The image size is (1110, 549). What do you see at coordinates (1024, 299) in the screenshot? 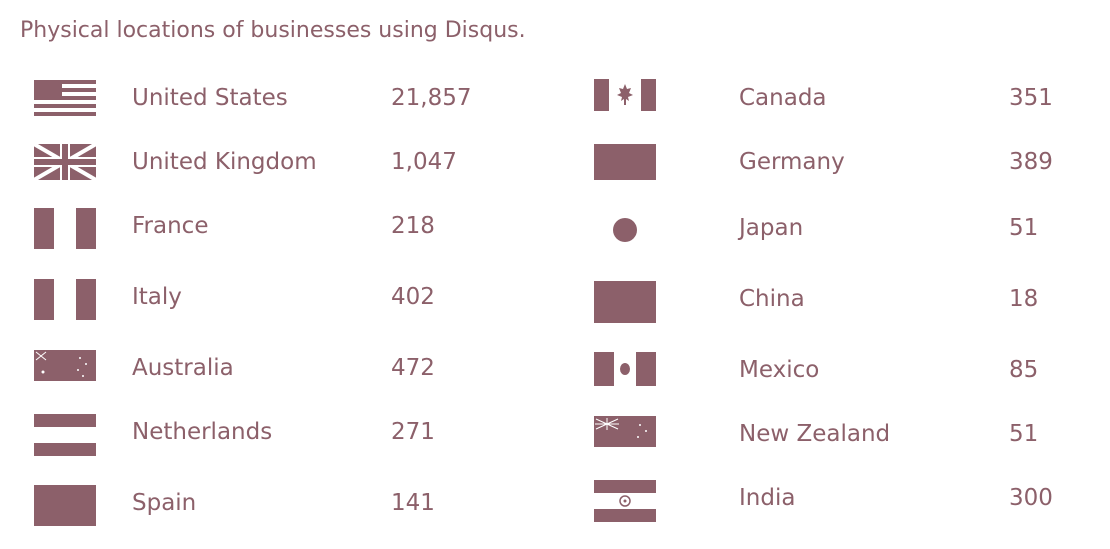
I see `business-count: 18` at bounding box center [1024, 299].